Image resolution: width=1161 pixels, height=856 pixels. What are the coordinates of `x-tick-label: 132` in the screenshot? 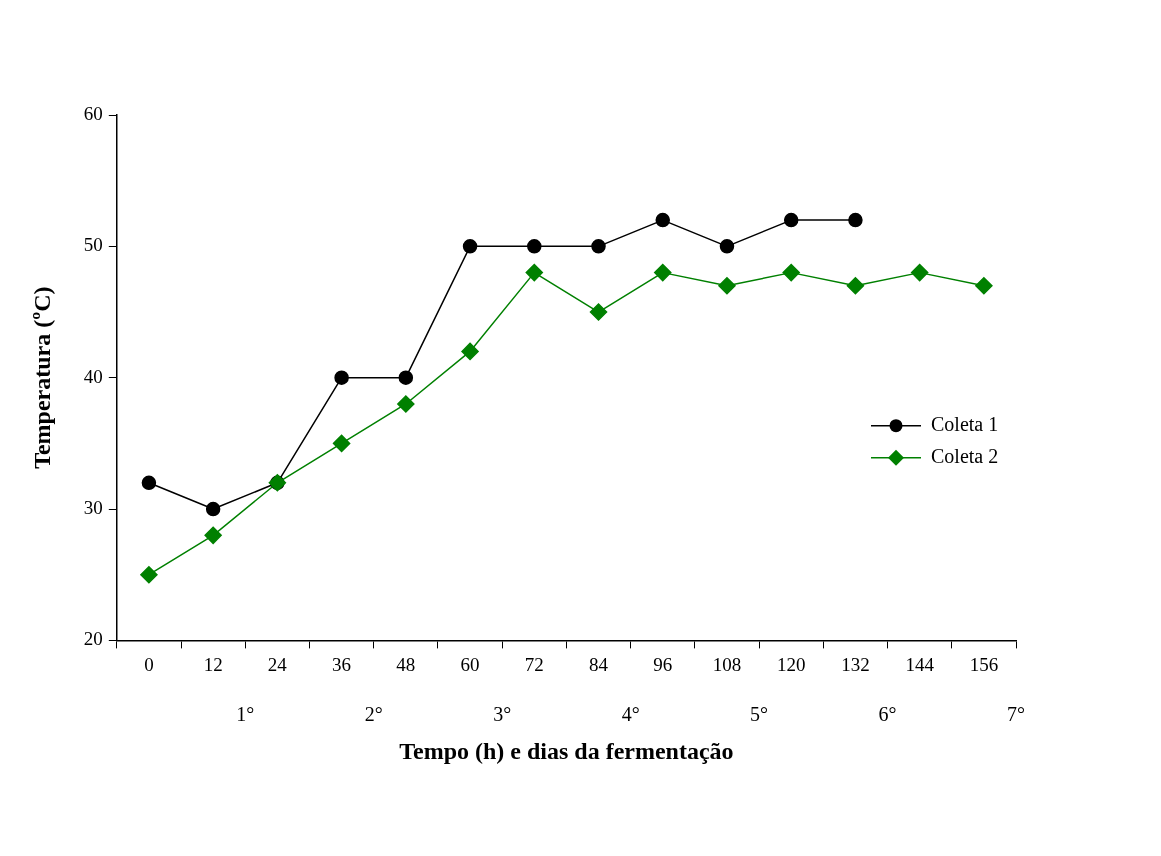 It's located at (855, 664).